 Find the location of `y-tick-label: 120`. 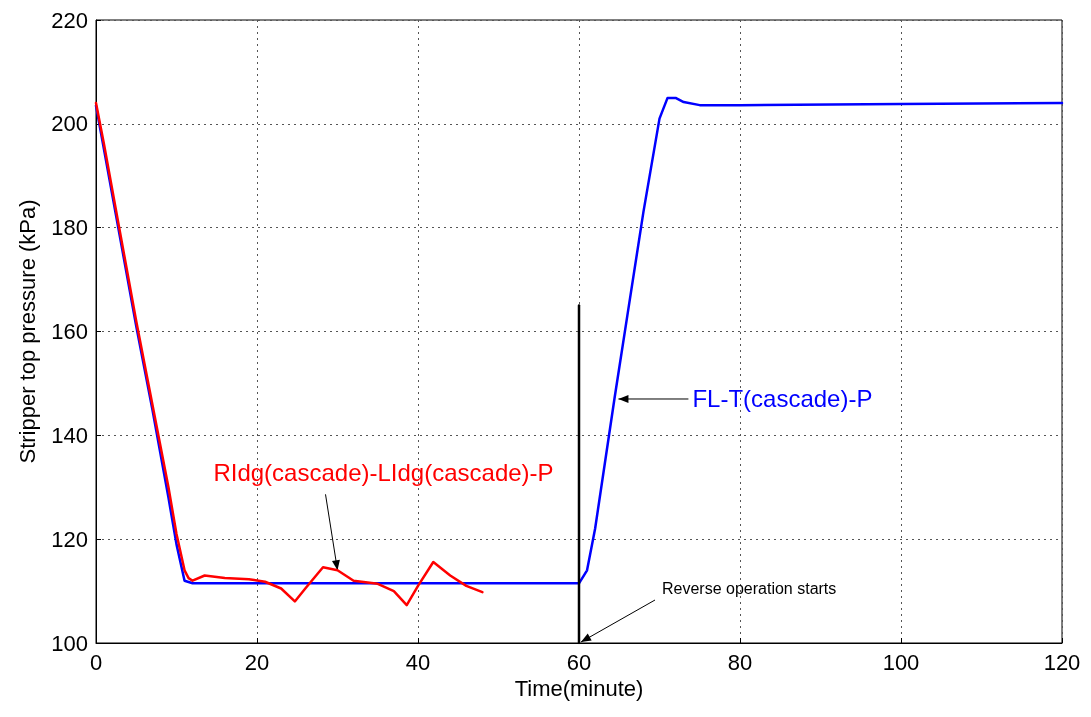

y-tick-label: 120 is located at coordinates (69, 539).